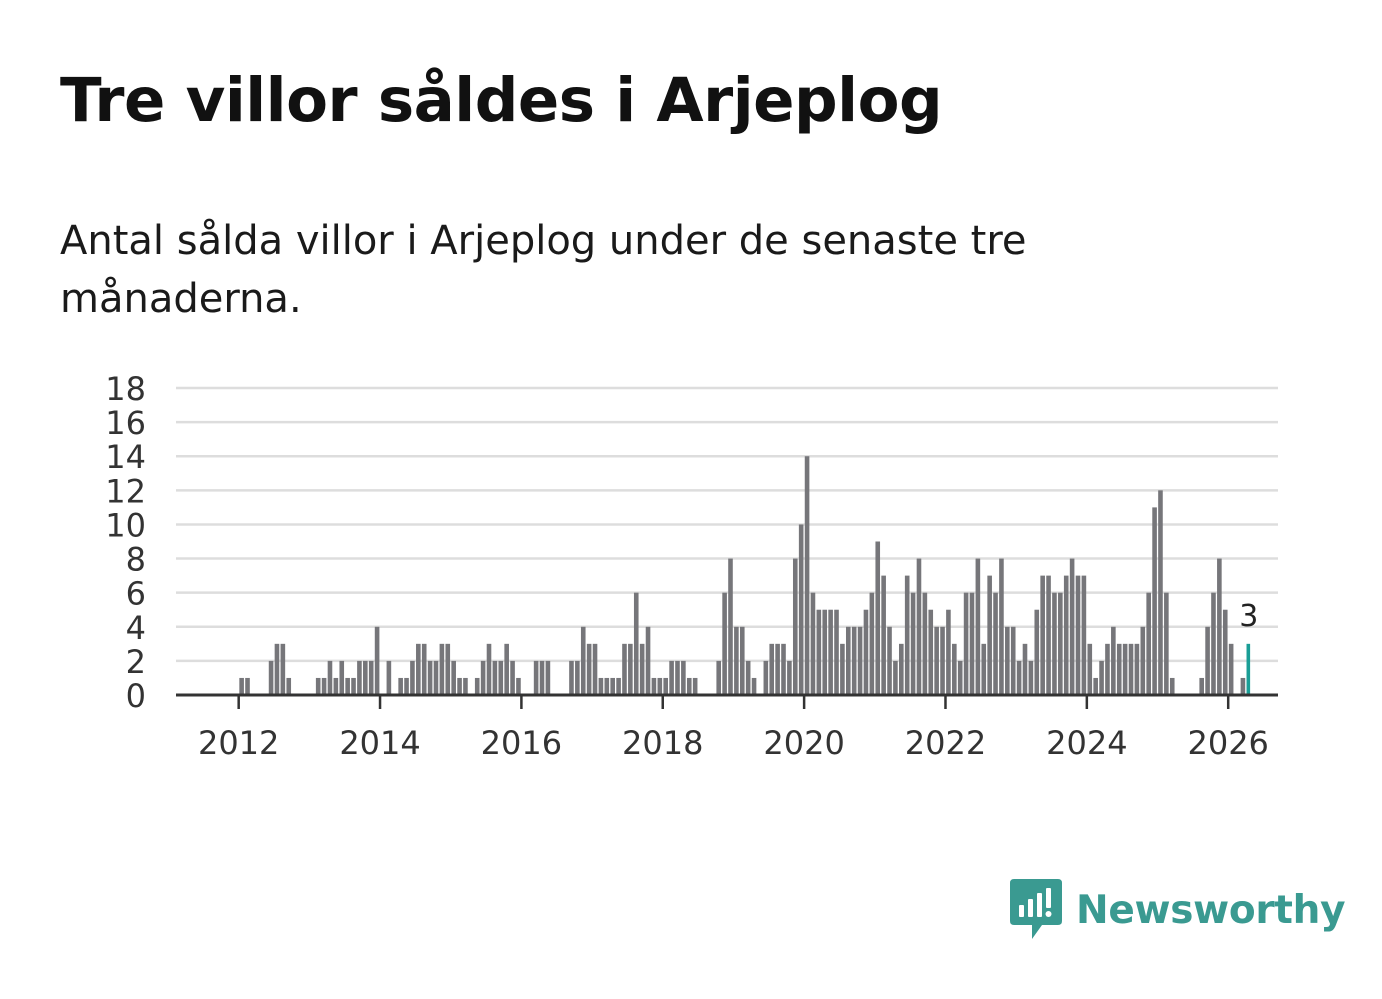 This screenshot has height=999, width=1382. I want to click on y-tick-label: 14, so click(125, 457).